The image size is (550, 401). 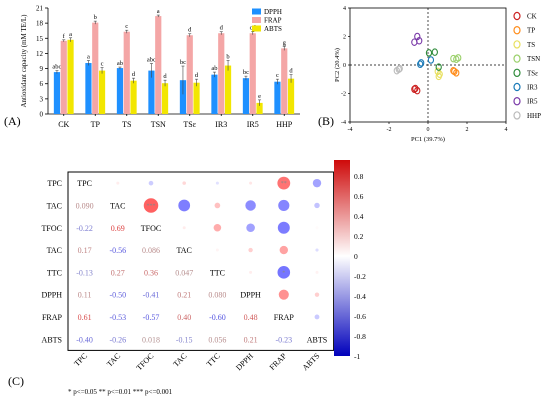 I want to click on legend-label: CK, so click(x=532, y=17).